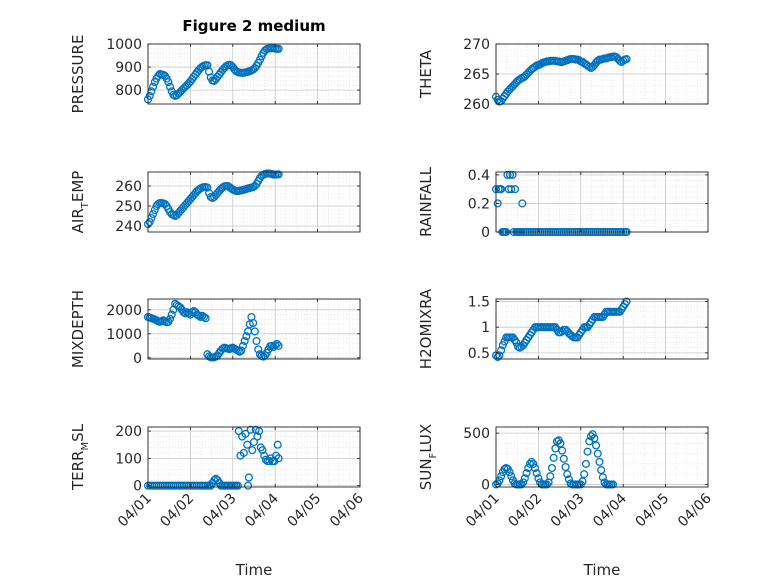 The height and width of the screenshot is (583, 778). Describe the element at coordinates (128, 91) in the screenshot. I see `y-tick-label: 800` at that location.